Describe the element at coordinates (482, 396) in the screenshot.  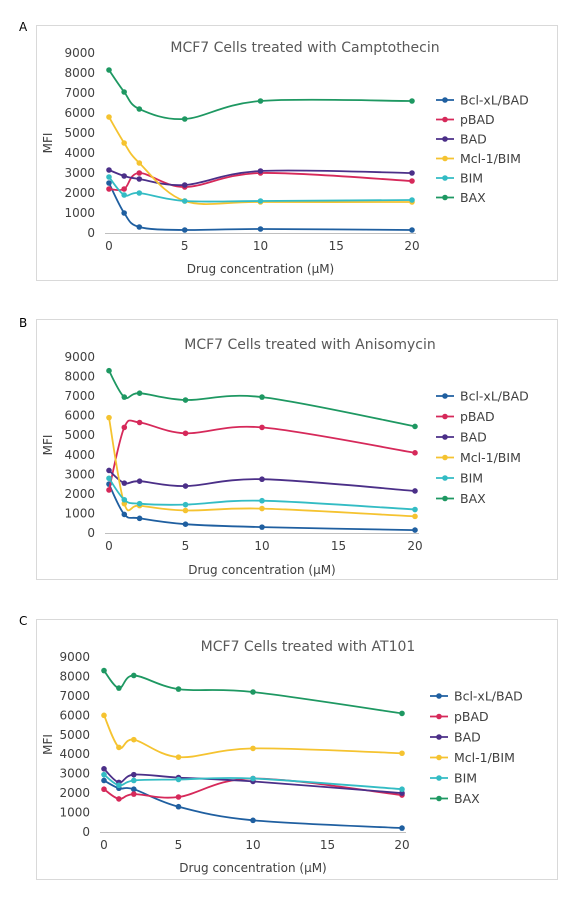
I see `legend-entry: Bcl-xL/BAD` at that location.